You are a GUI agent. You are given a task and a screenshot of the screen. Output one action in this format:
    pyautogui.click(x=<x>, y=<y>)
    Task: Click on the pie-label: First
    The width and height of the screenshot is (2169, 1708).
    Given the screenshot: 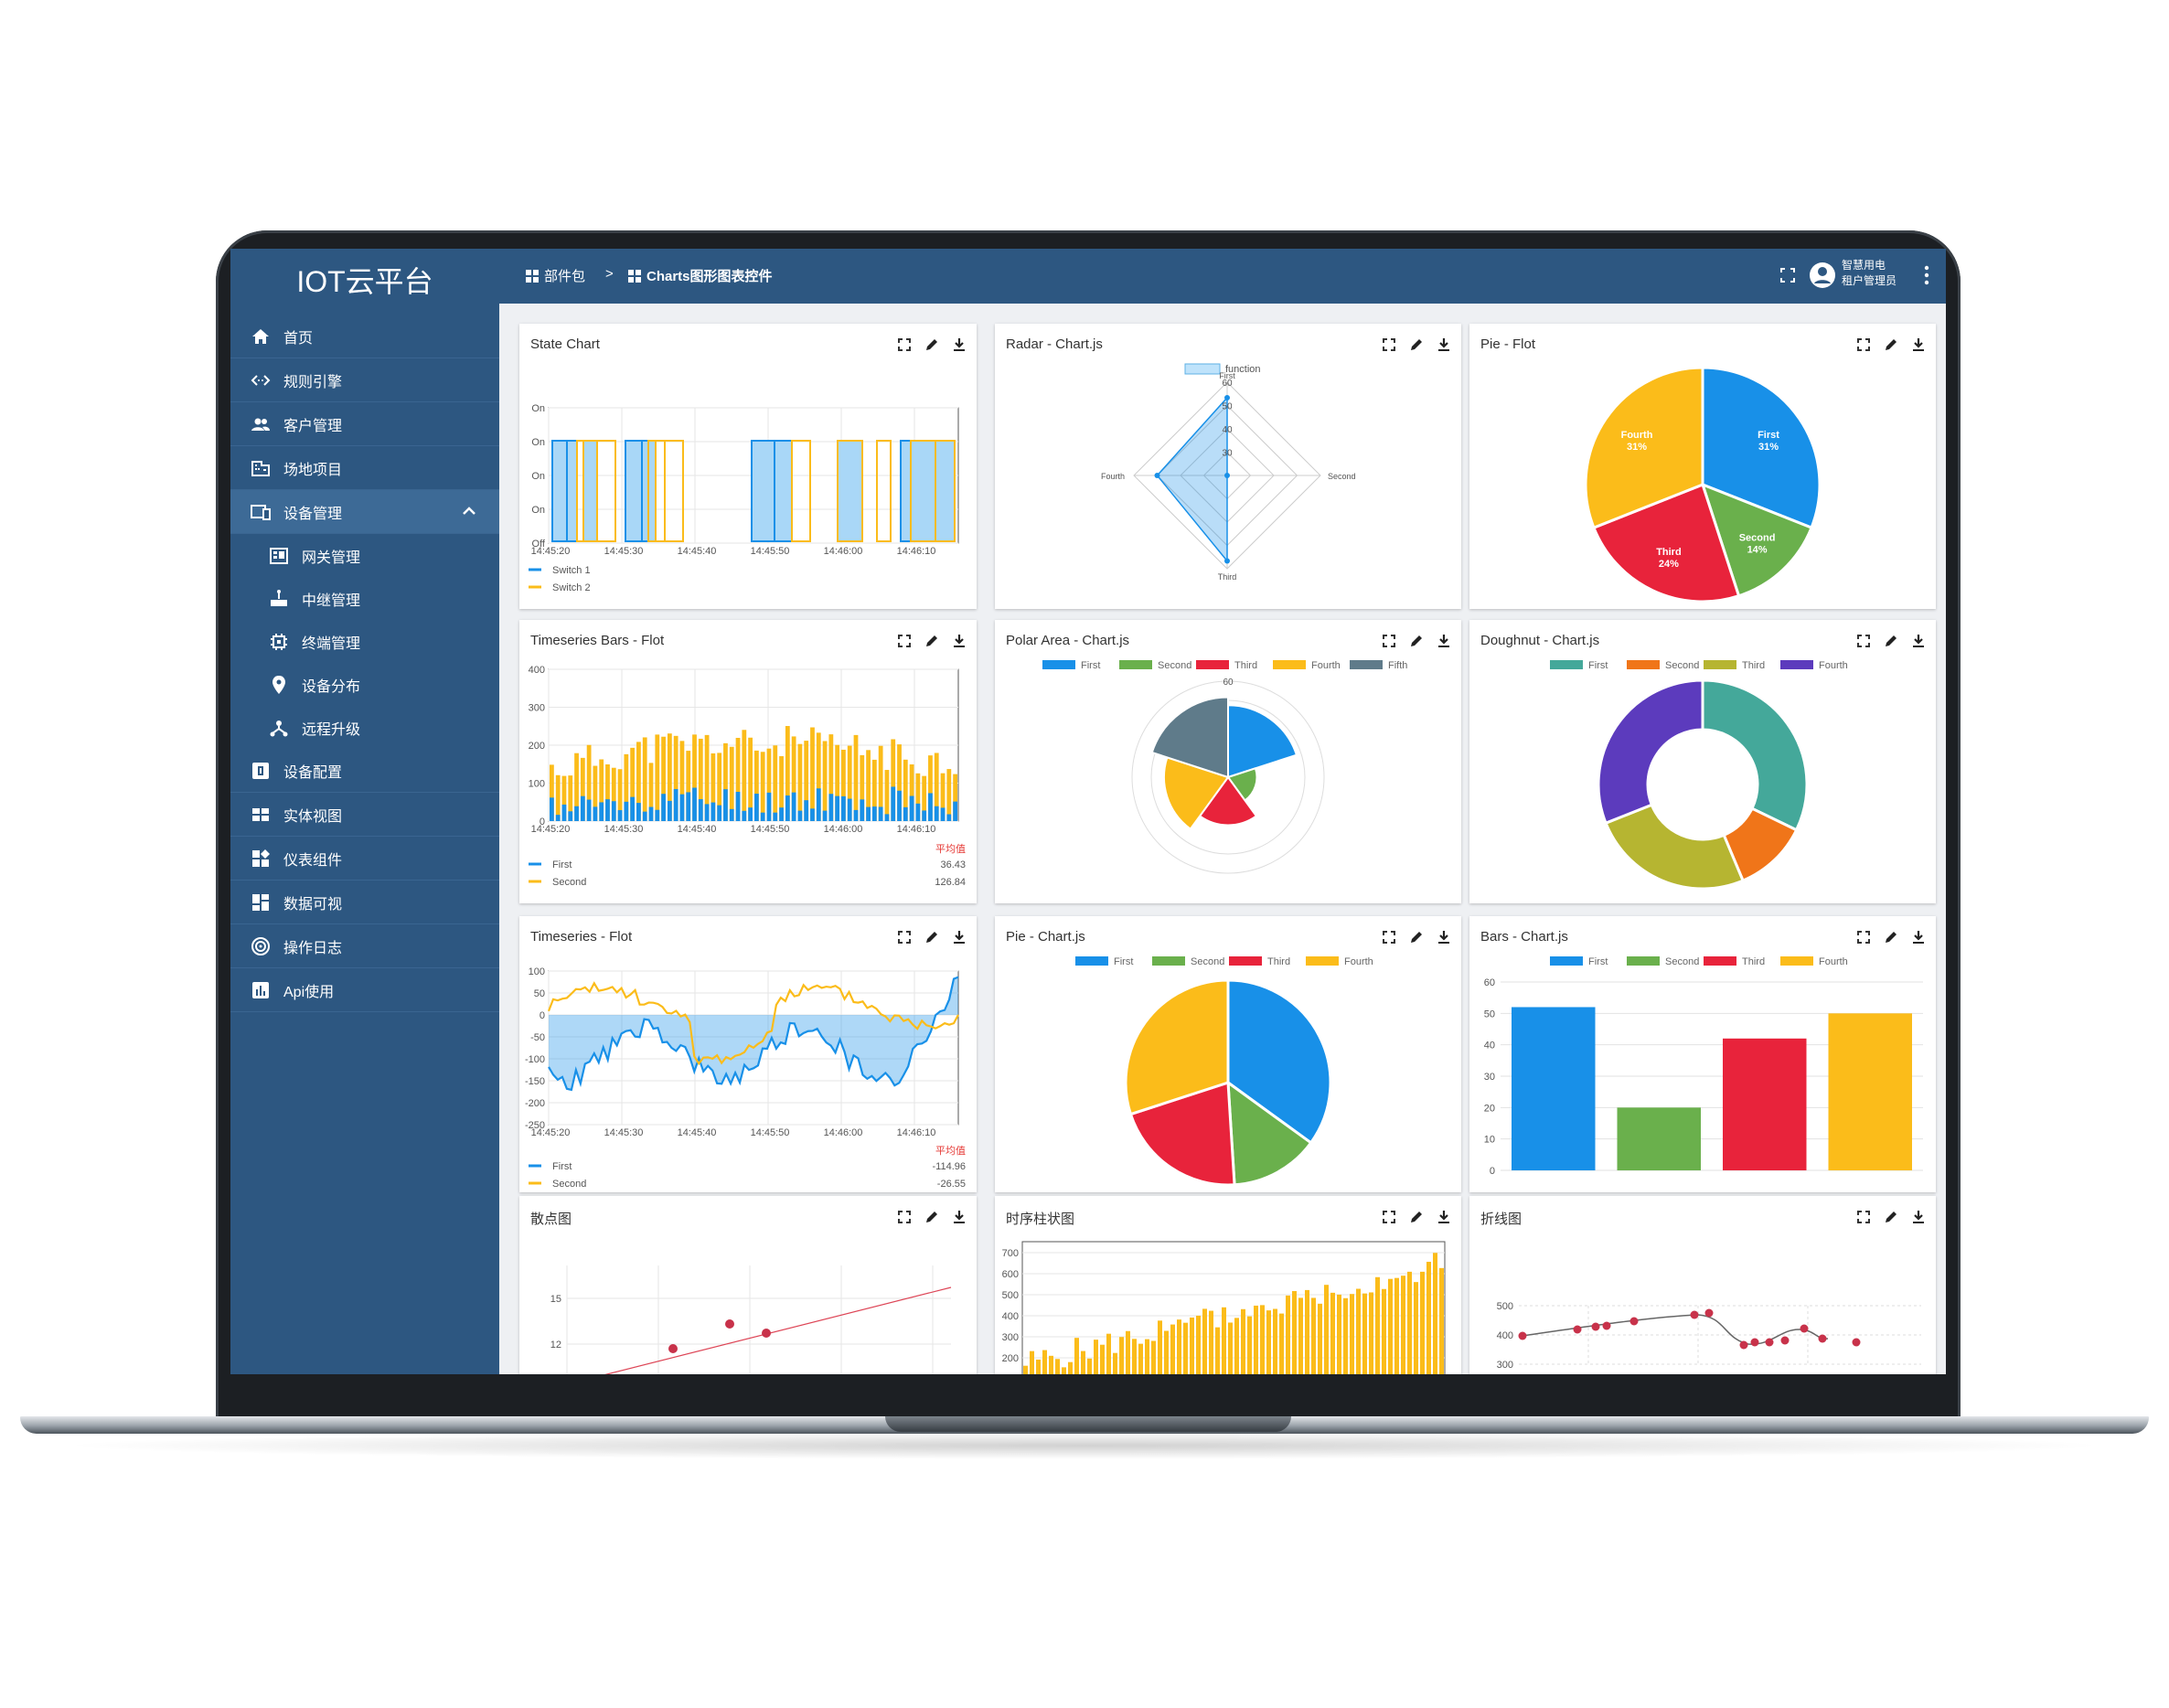 What is the action you would take?
    pyautogui.click(x=1768, y=436)
    